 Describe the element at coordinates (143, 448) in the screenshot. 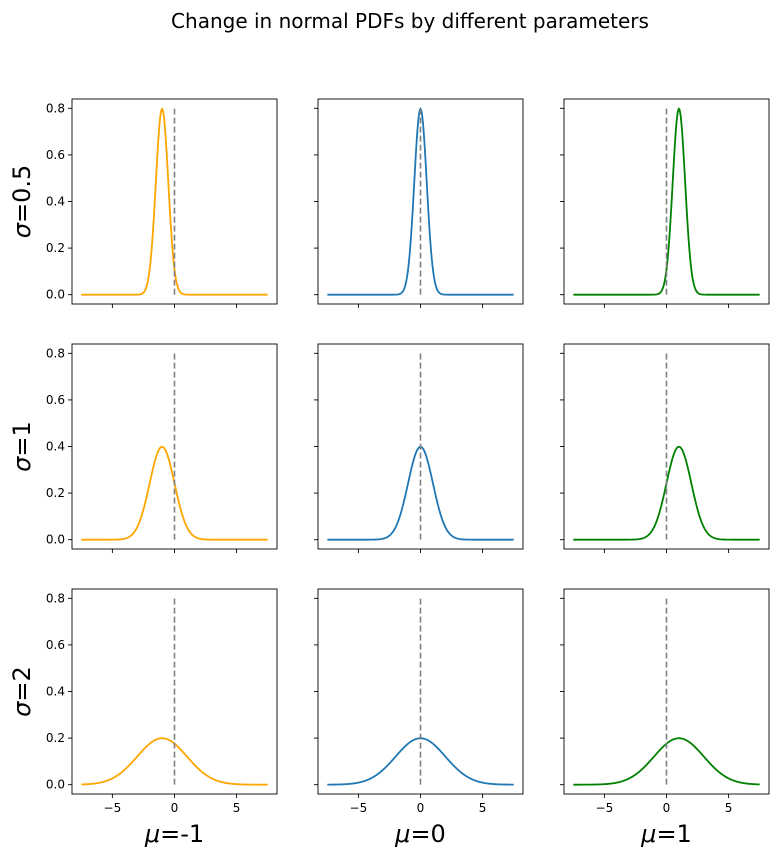

I see `subplot-r1-c0: 0.0 0.2 0.4 0.6 0.8 σ=1` at that location.